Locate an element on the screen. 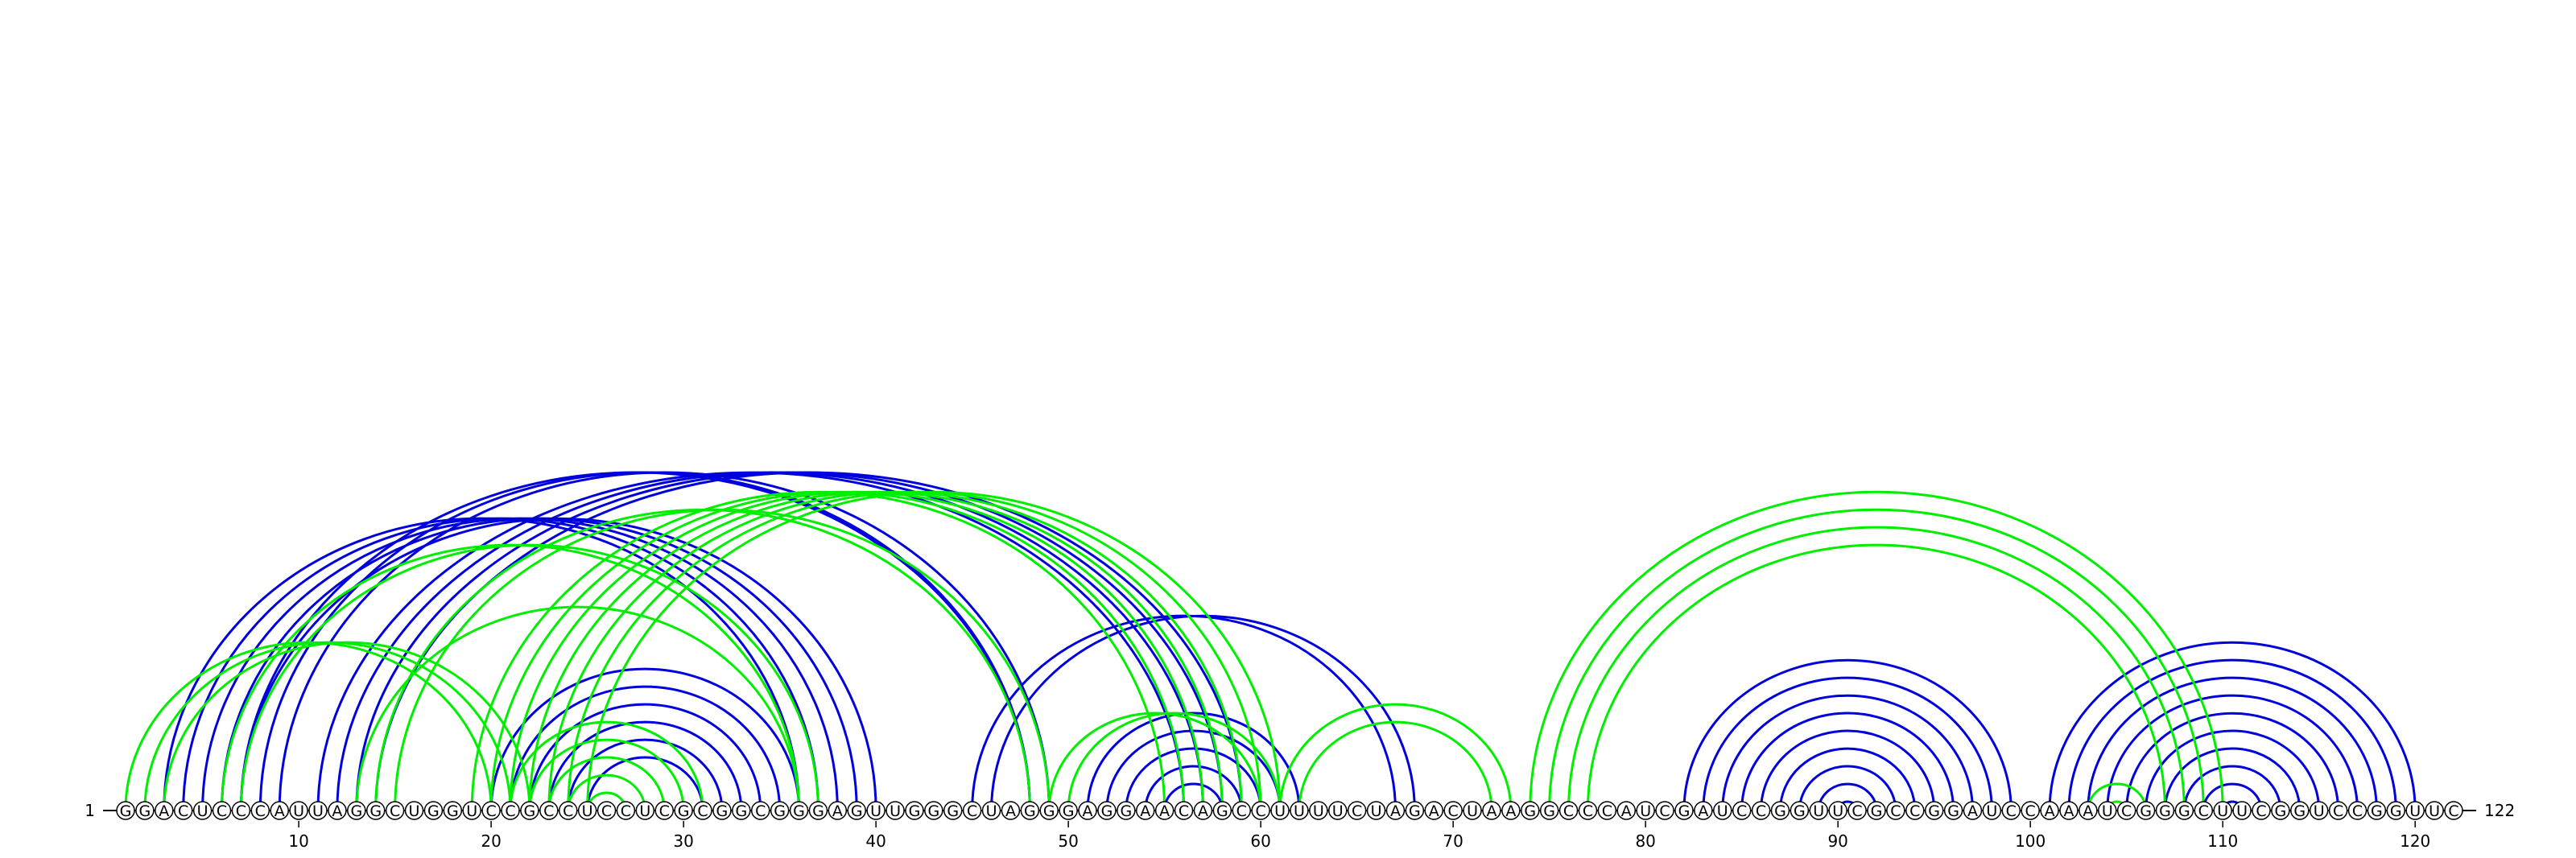 This screenshot has width=2576, height=858. tick-label: 90 is located at coordinates (1837, 841).